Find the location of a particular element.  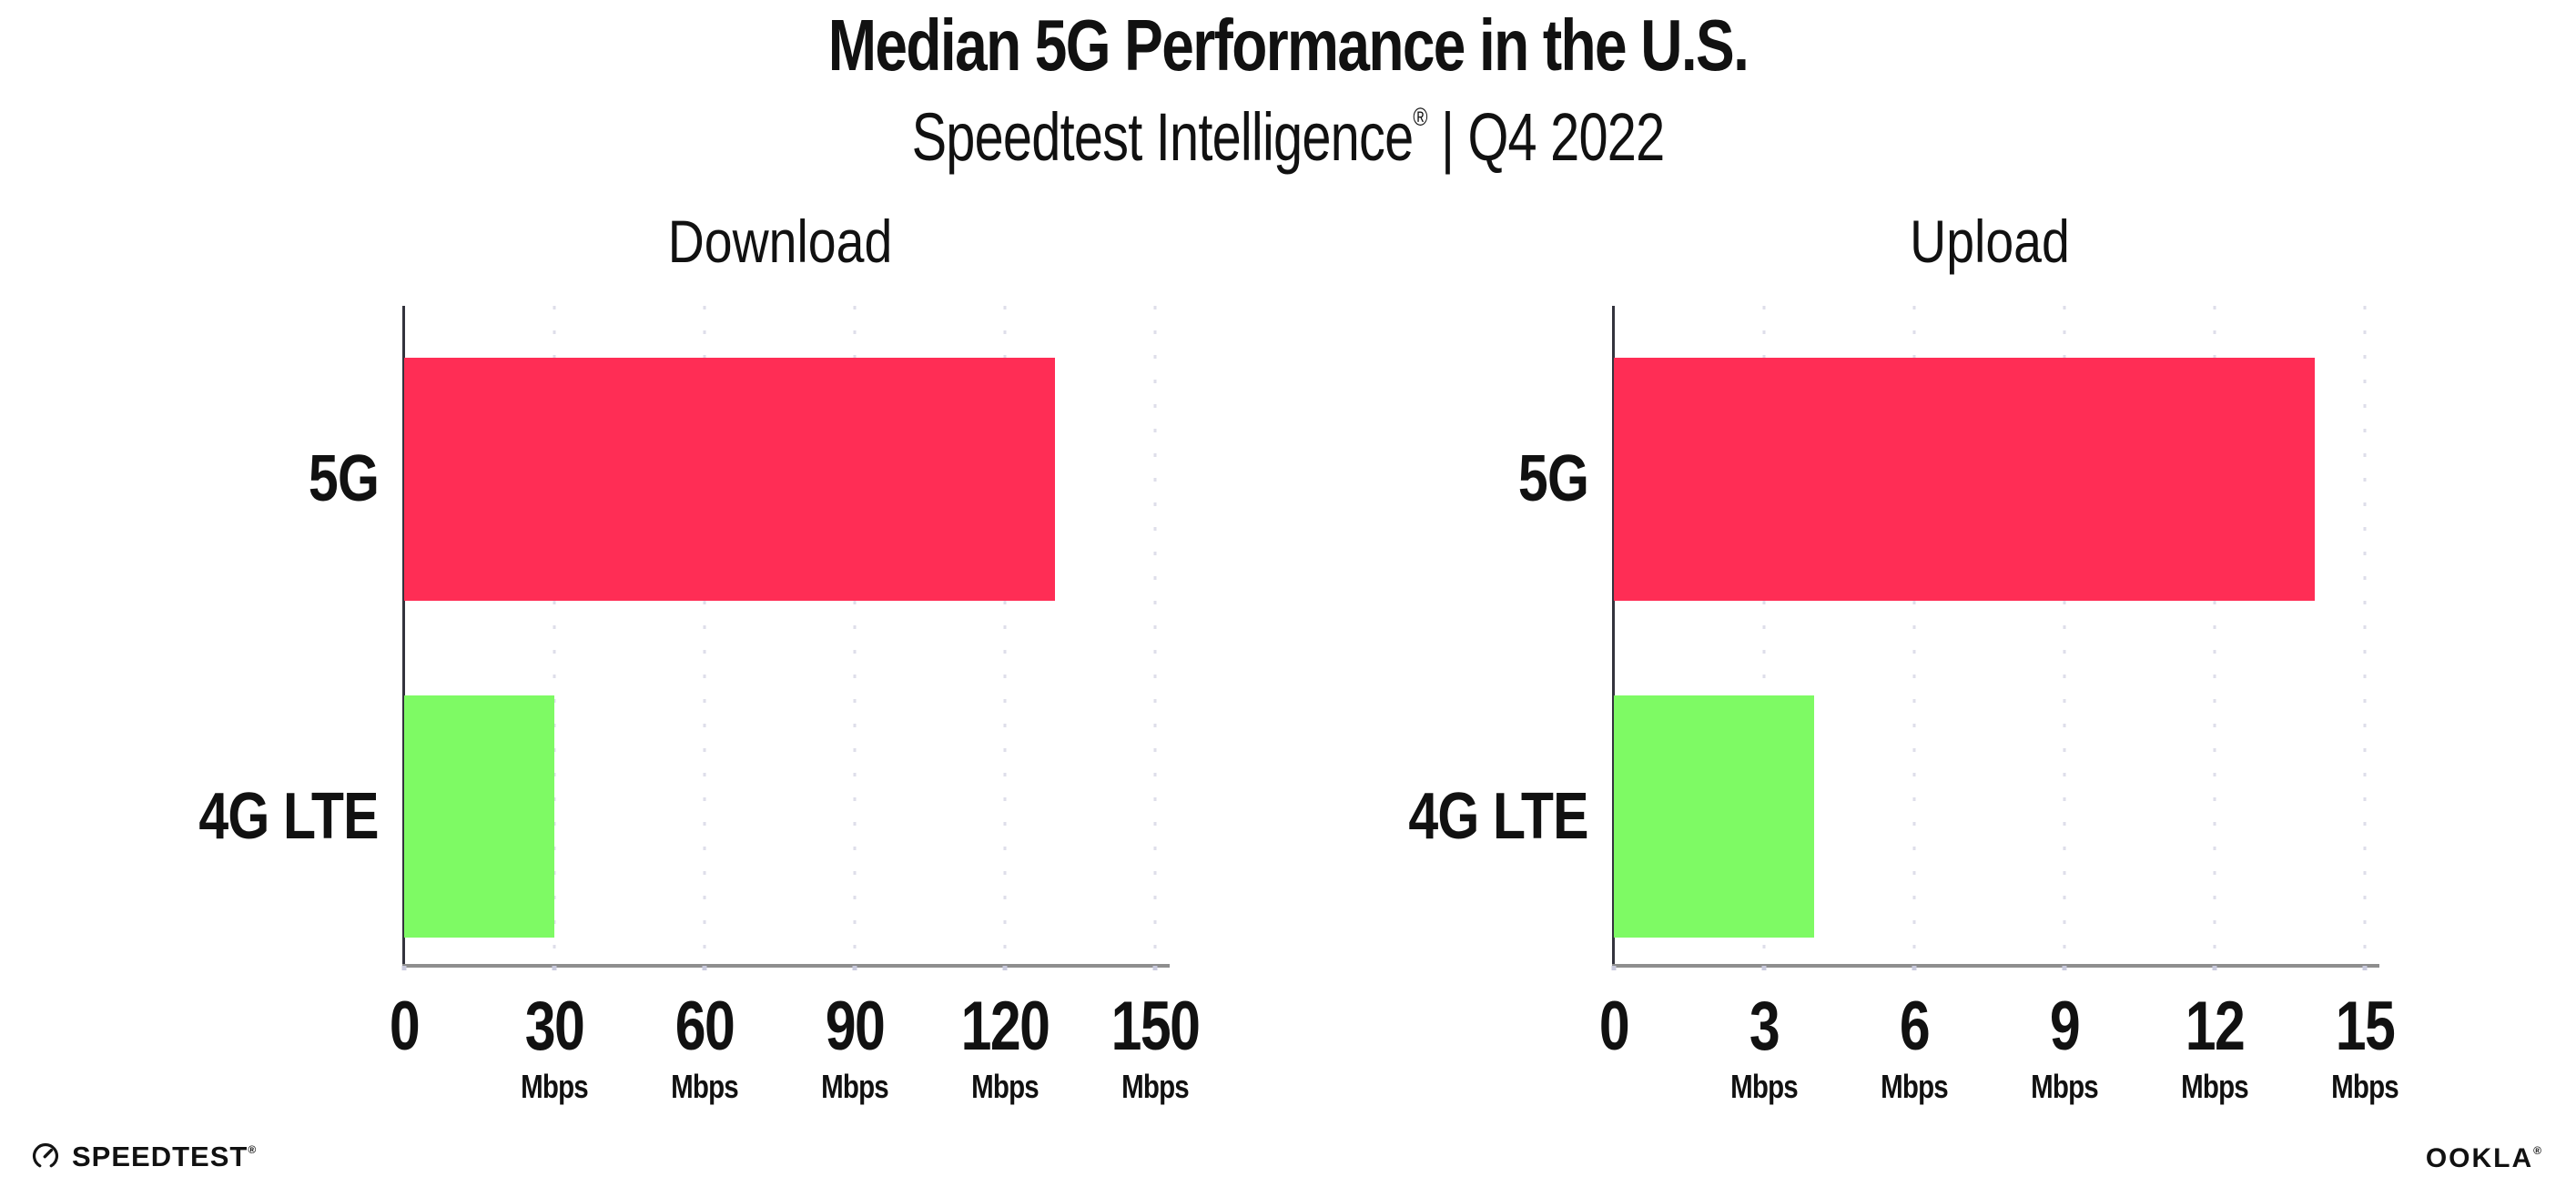

upload-chart-title: Upload is located at coordinates (1989, 242).